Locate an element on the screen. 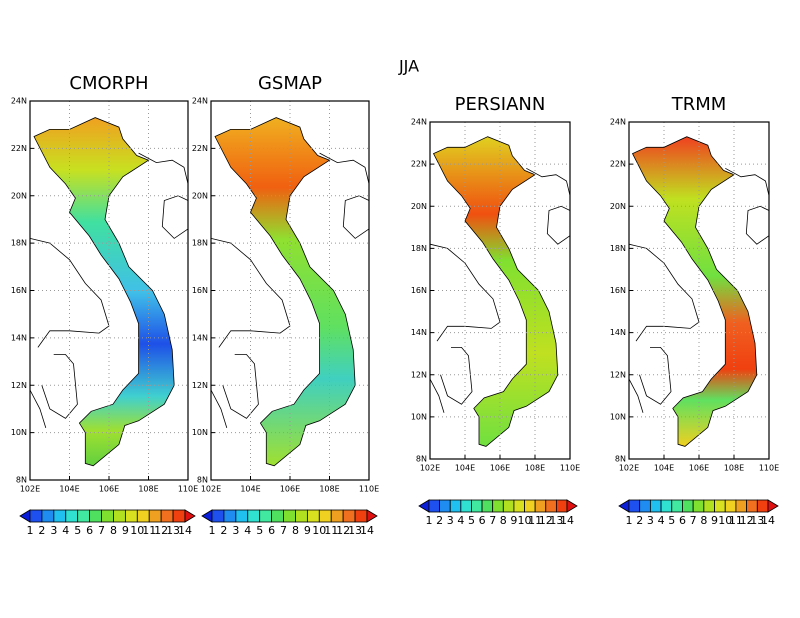 The image size is (800, 618). y-tick-label: 24N is located at coordinates (618, 122).